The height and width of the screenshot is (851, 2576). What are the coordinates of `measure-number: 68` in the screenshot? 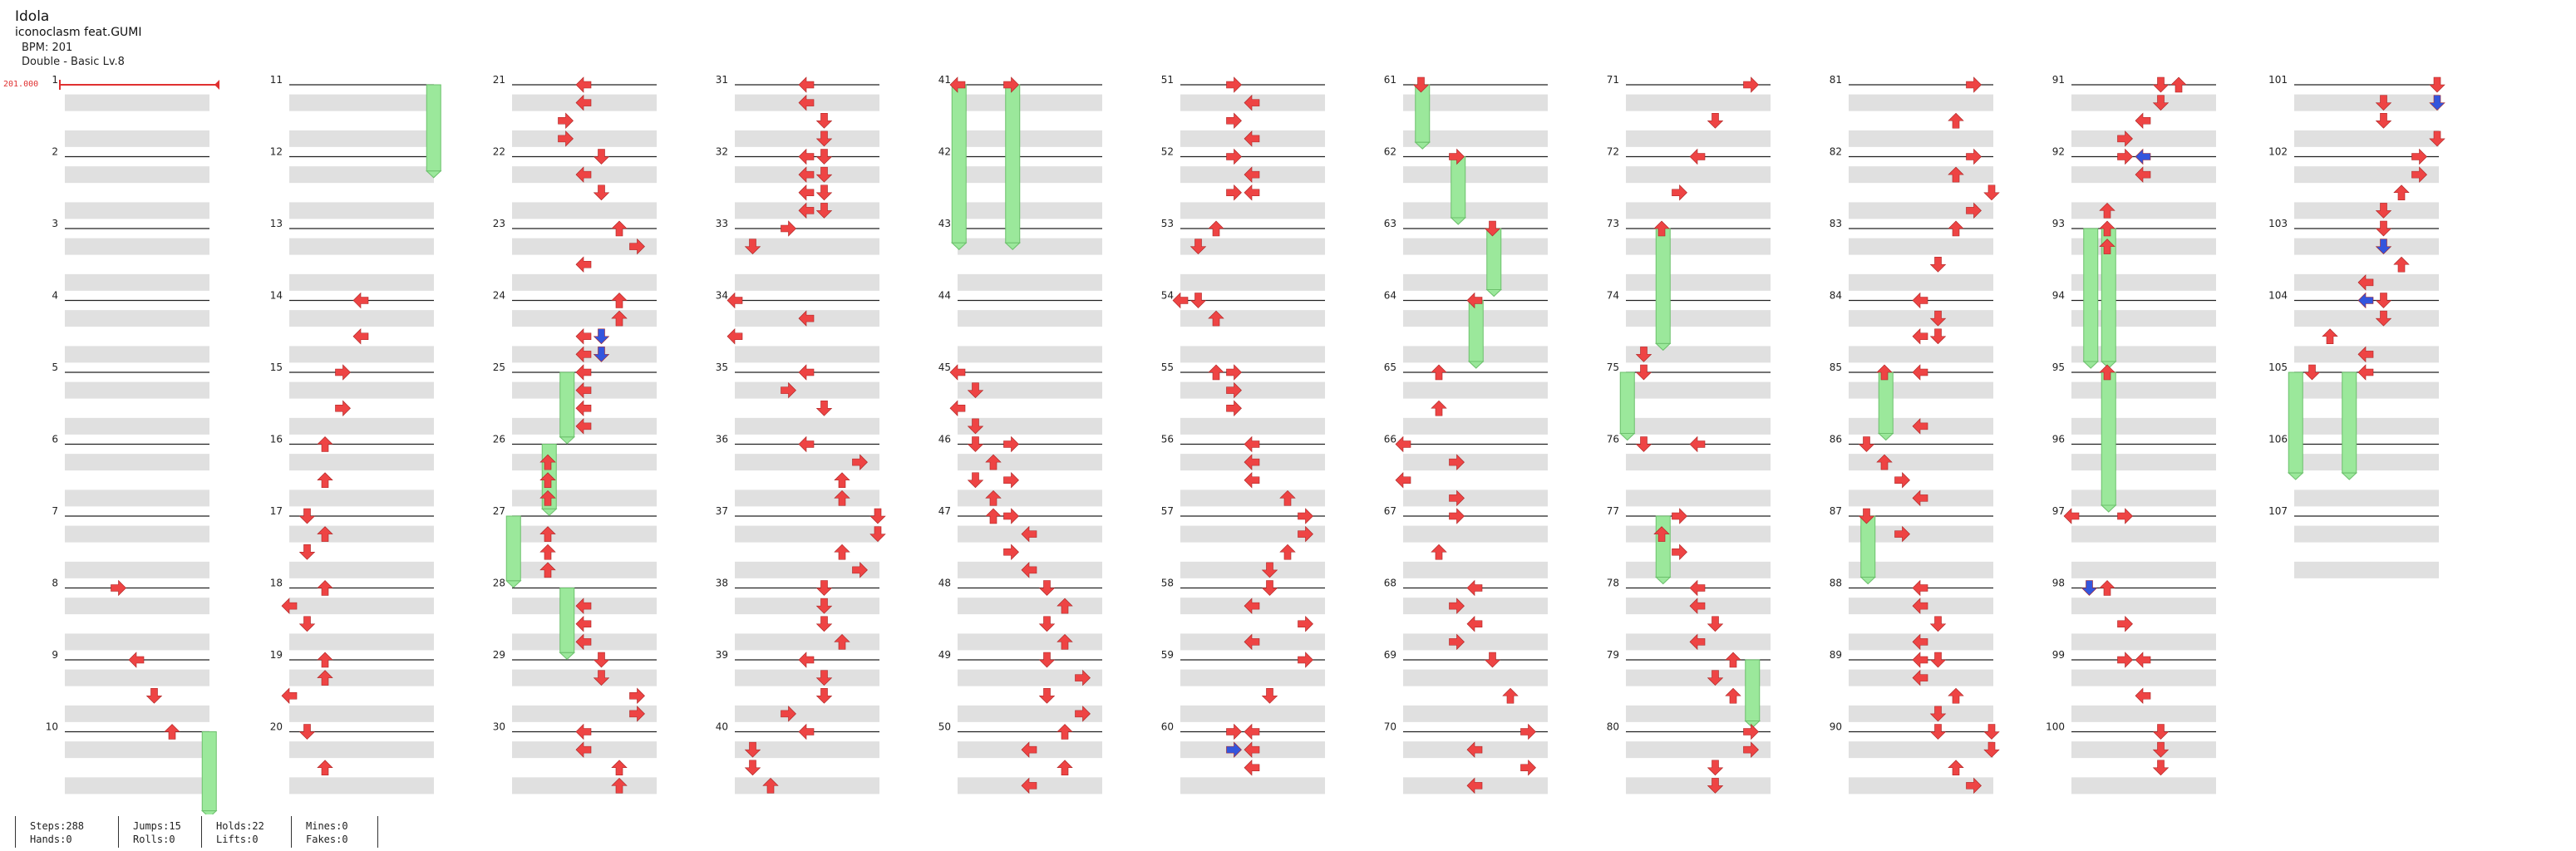 It's located at (1390, 583).